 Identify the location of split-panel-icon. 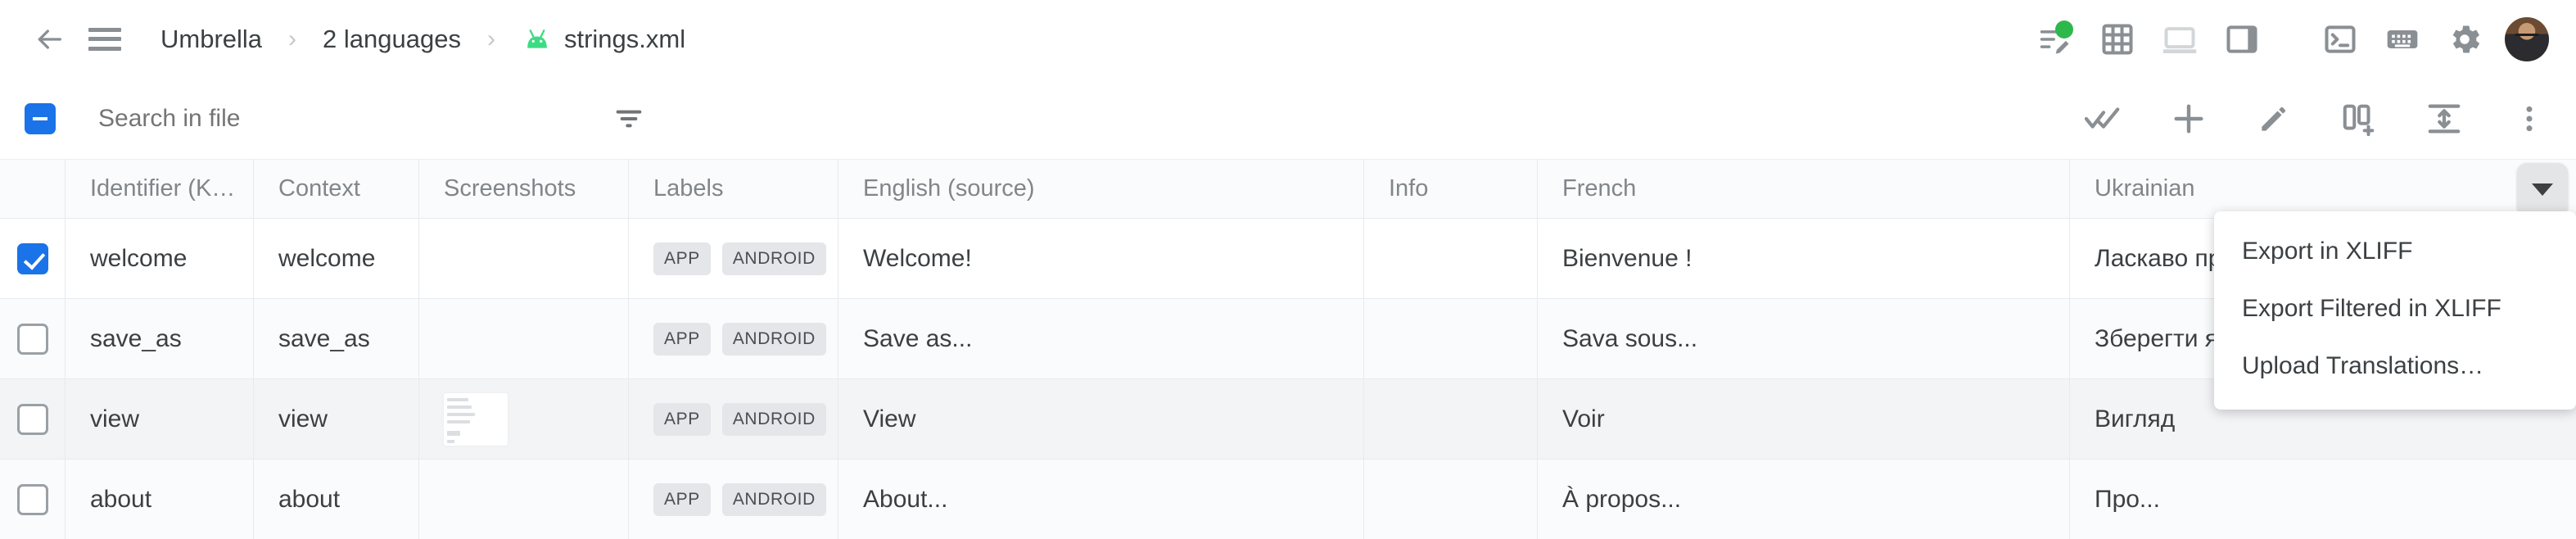
(2241, 39).